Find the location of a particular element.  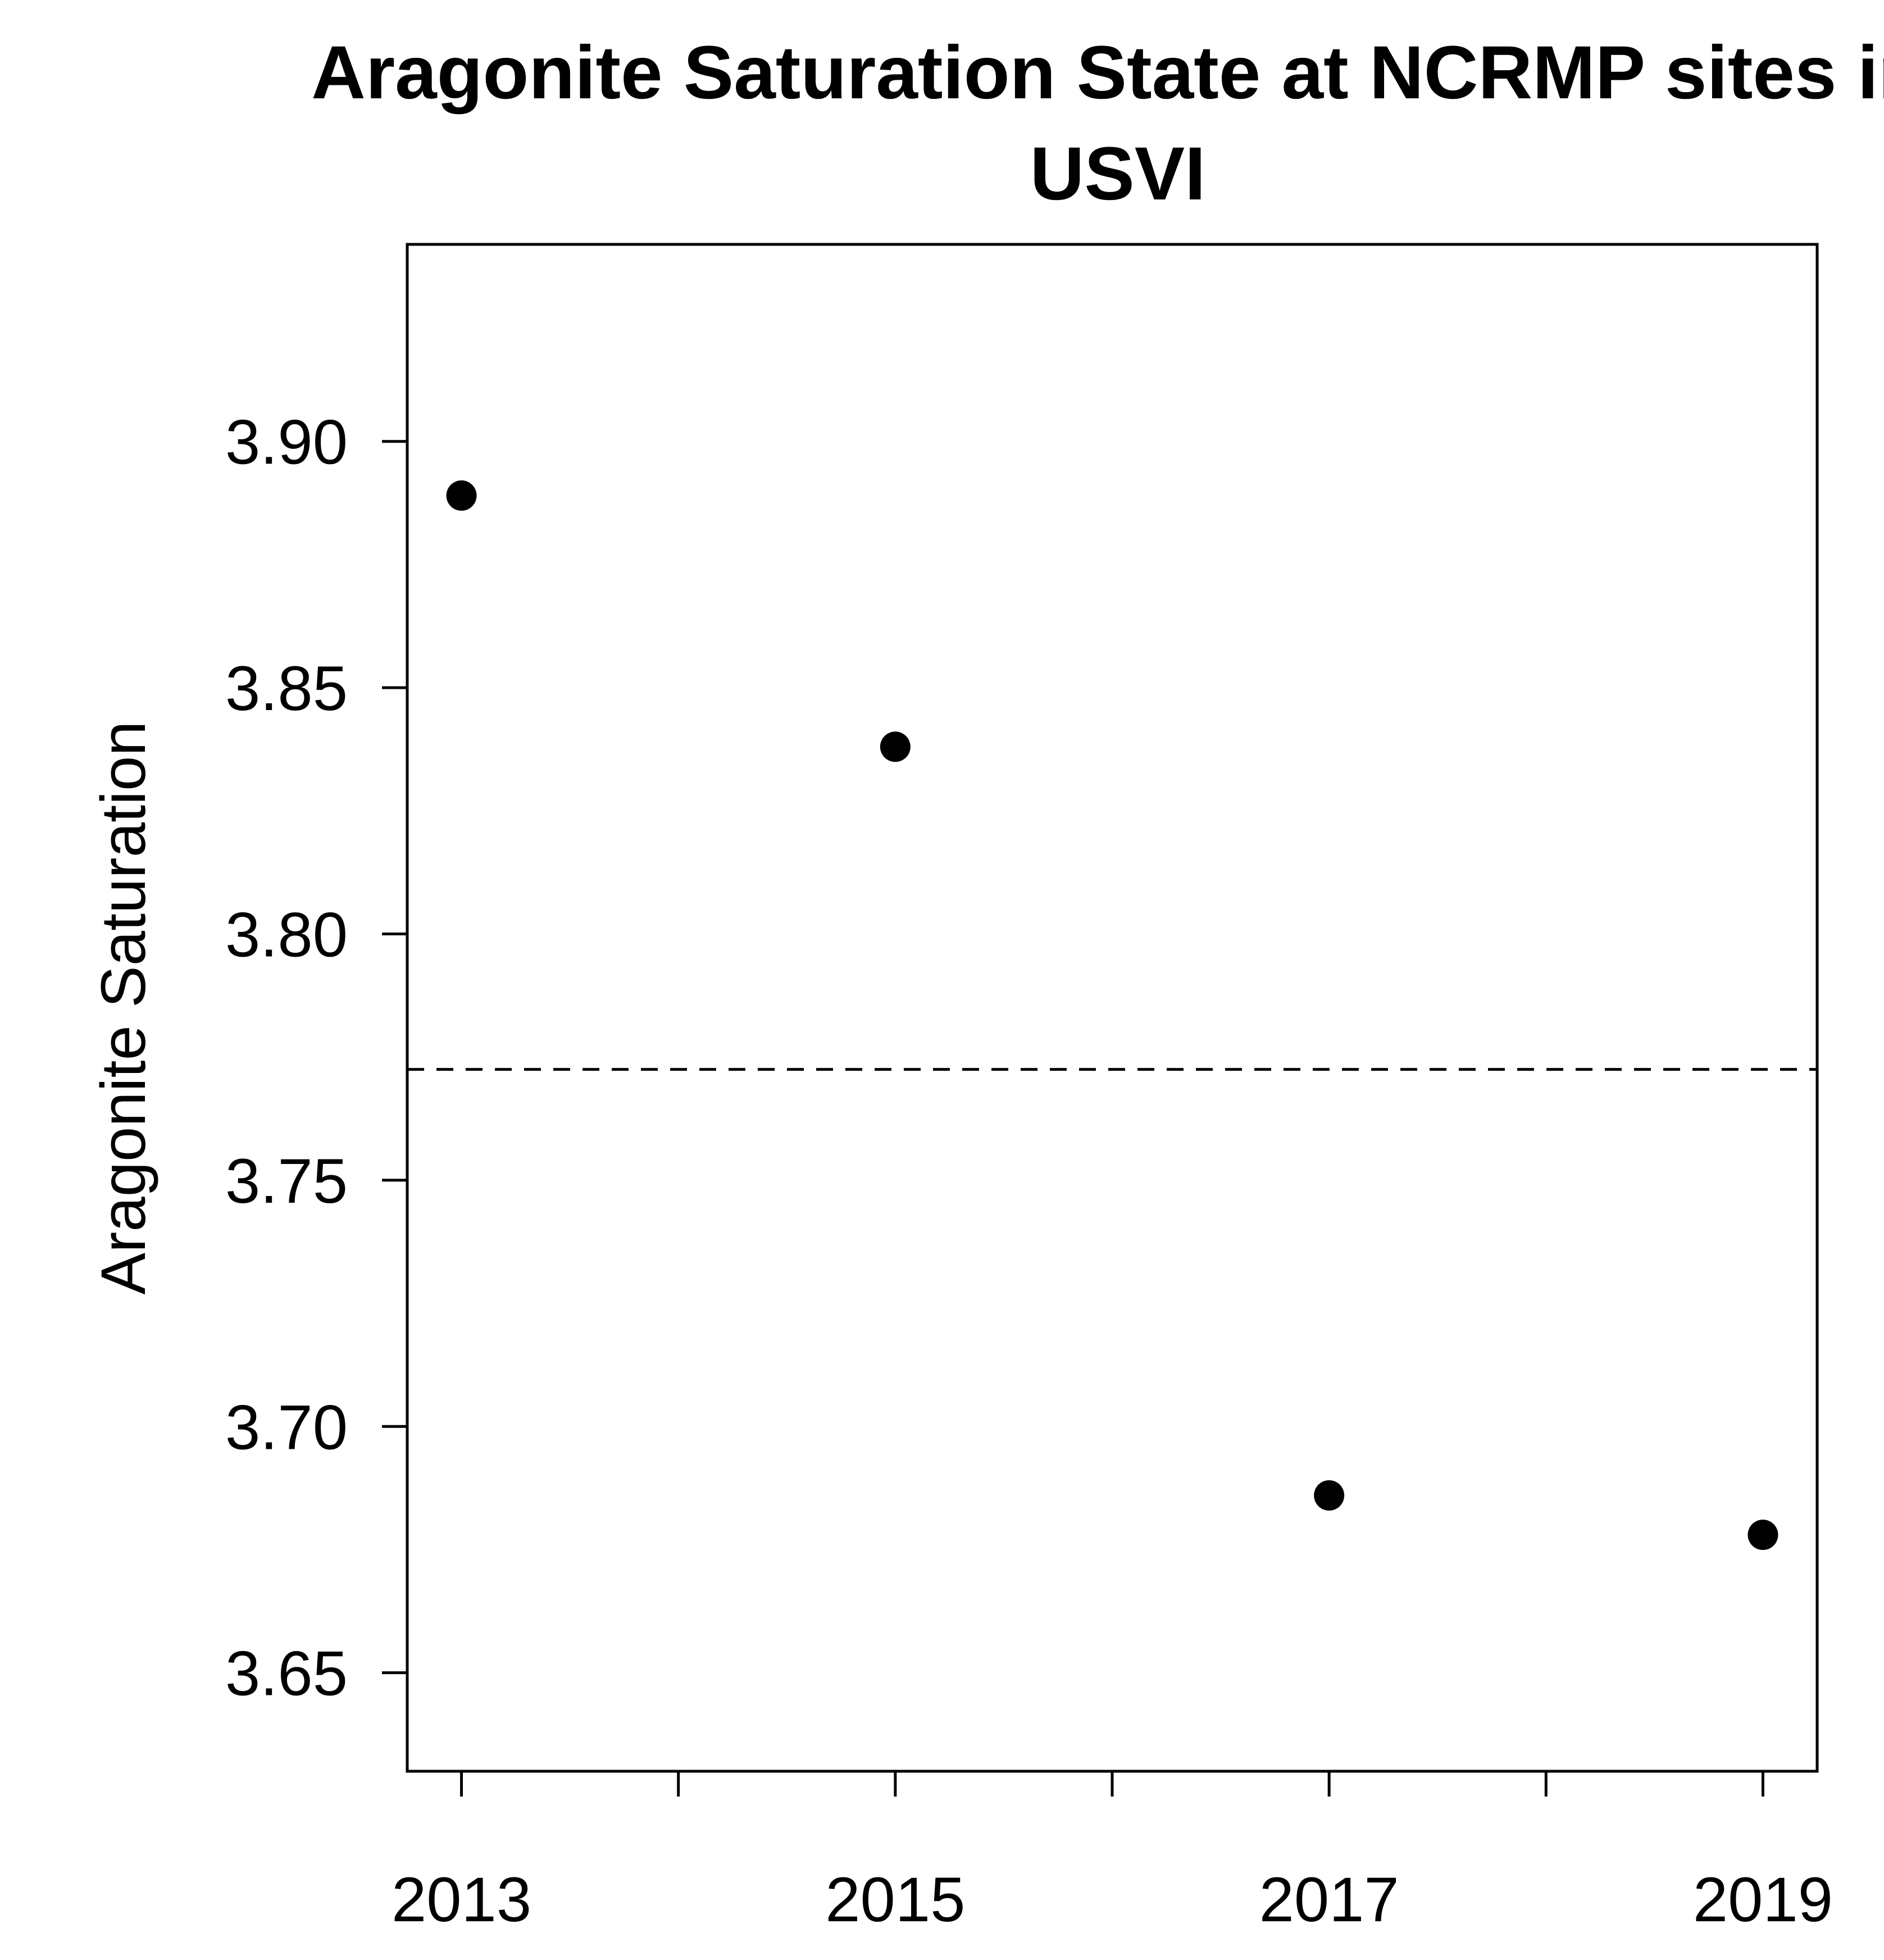

x-tick-label: 2019 is located at coordinates (1763, 1899).